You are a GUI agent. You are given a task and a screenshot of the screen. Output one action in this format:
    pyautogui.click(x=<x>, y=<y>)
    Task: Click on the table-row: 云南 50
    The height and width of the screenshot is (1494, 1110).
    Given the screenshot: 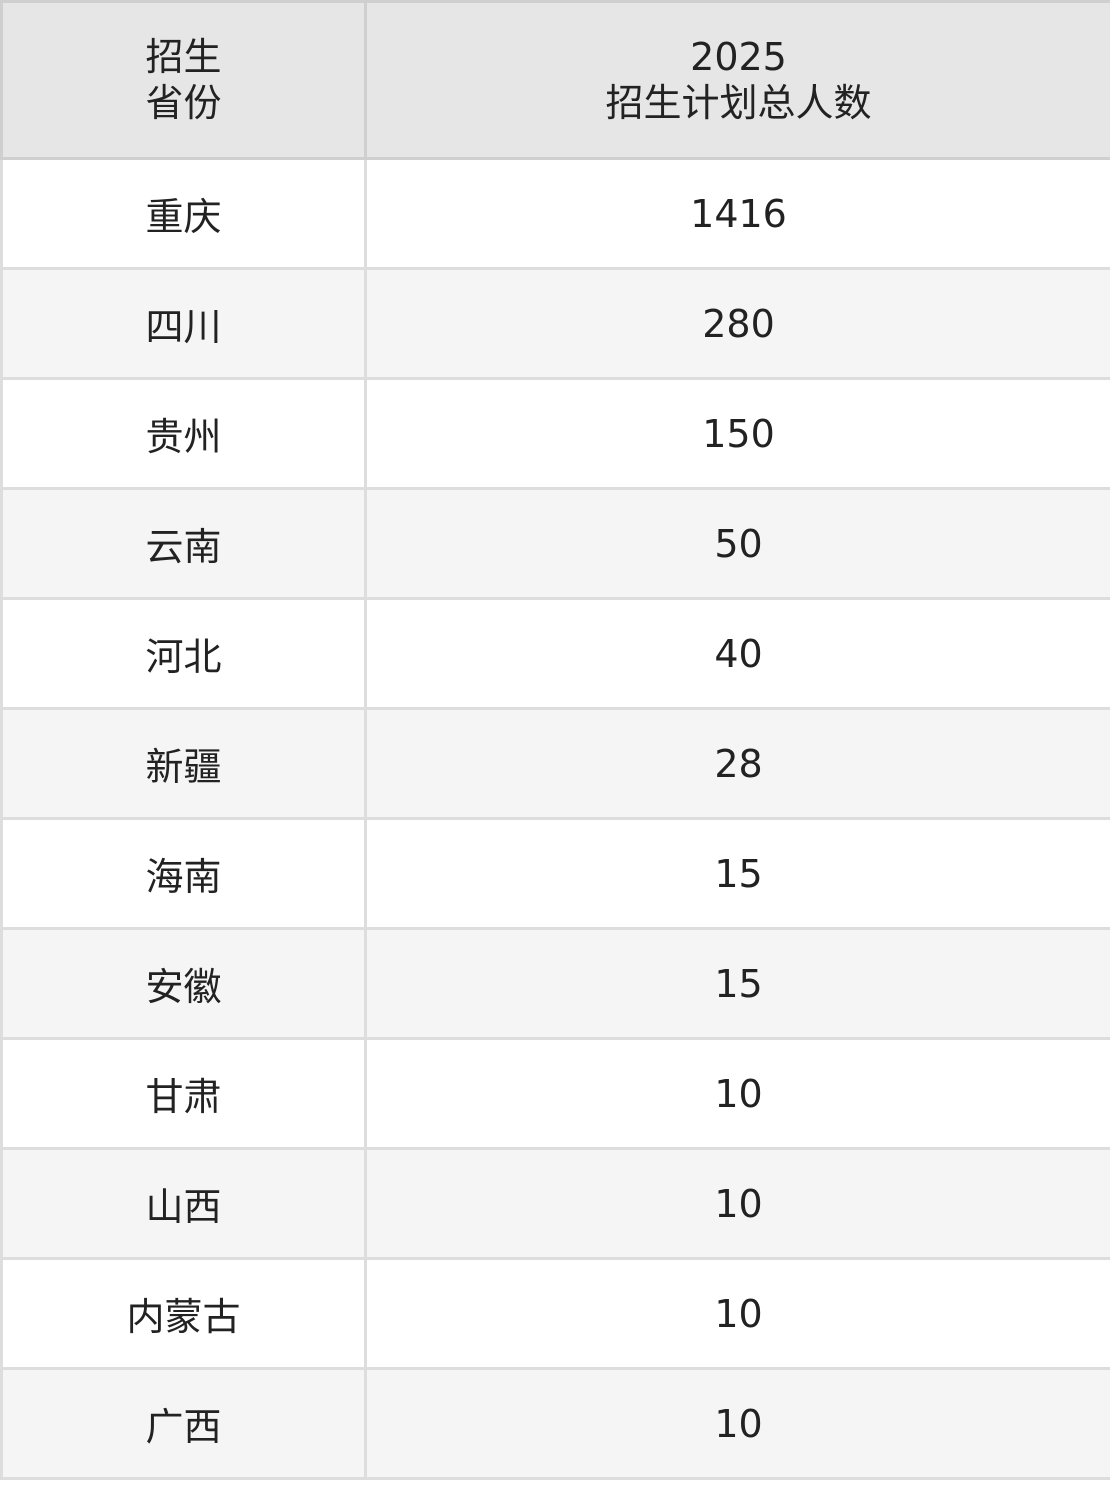 What is the action you would take?
    pyautogui.click(x=555, y=543)
    